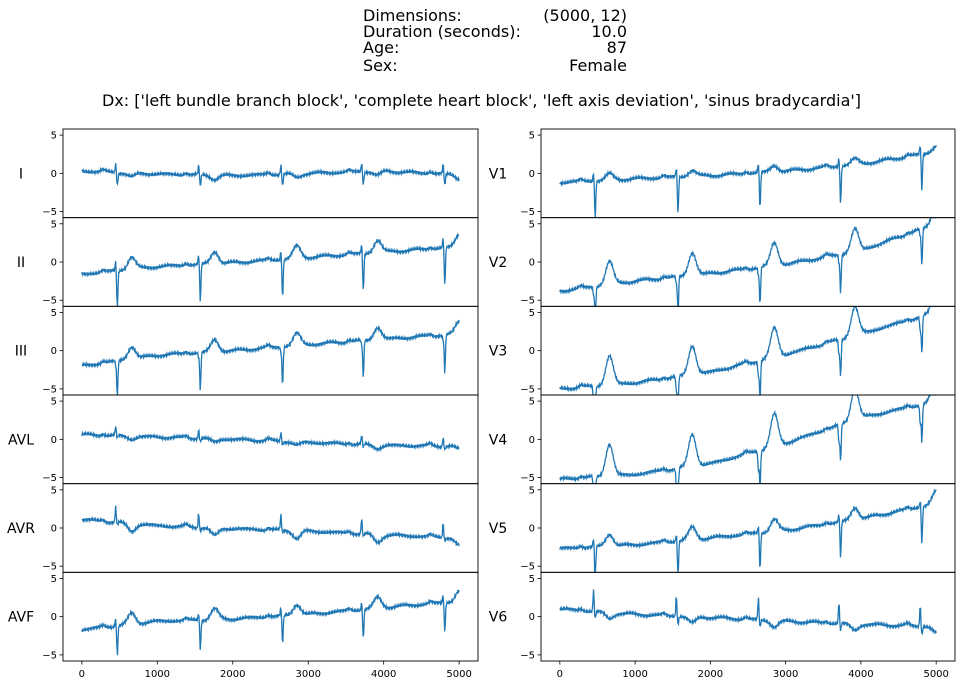 The height and width of the screenshot is (697, 963). I want to click on lead-label: V2, so click(498, 263).